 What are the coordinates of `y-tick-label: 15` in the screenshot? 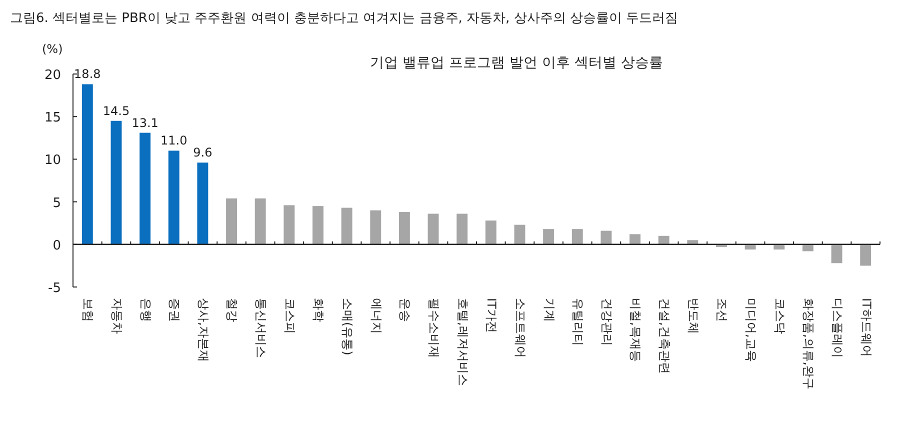 It's located at (52, 118).